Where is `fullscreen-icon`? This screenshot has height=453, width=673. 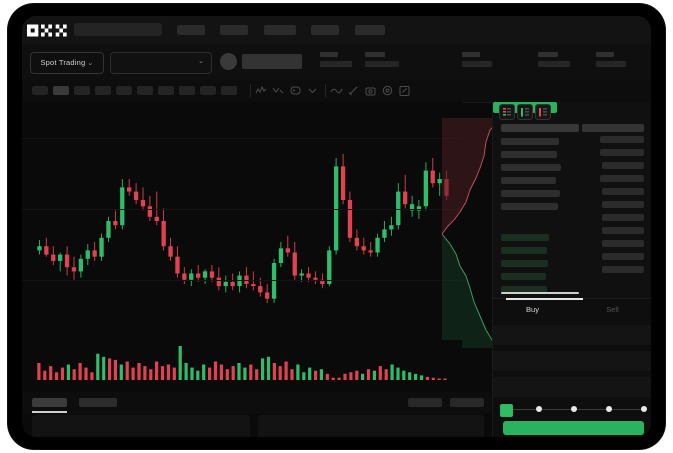 fullscreen-icon is located at coordinates (404, 90).